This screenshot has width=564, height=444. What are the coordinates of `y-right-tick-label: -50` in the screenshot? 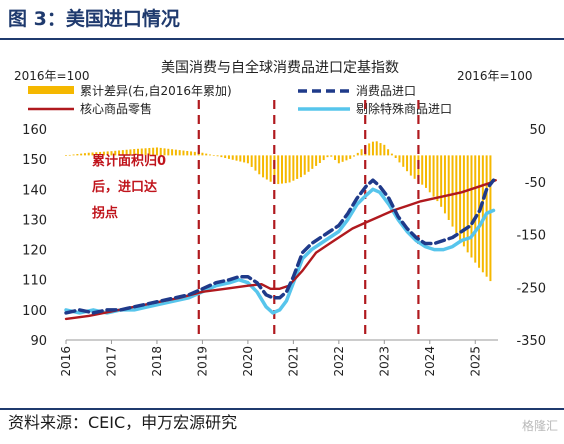 It's located at (535, 183).